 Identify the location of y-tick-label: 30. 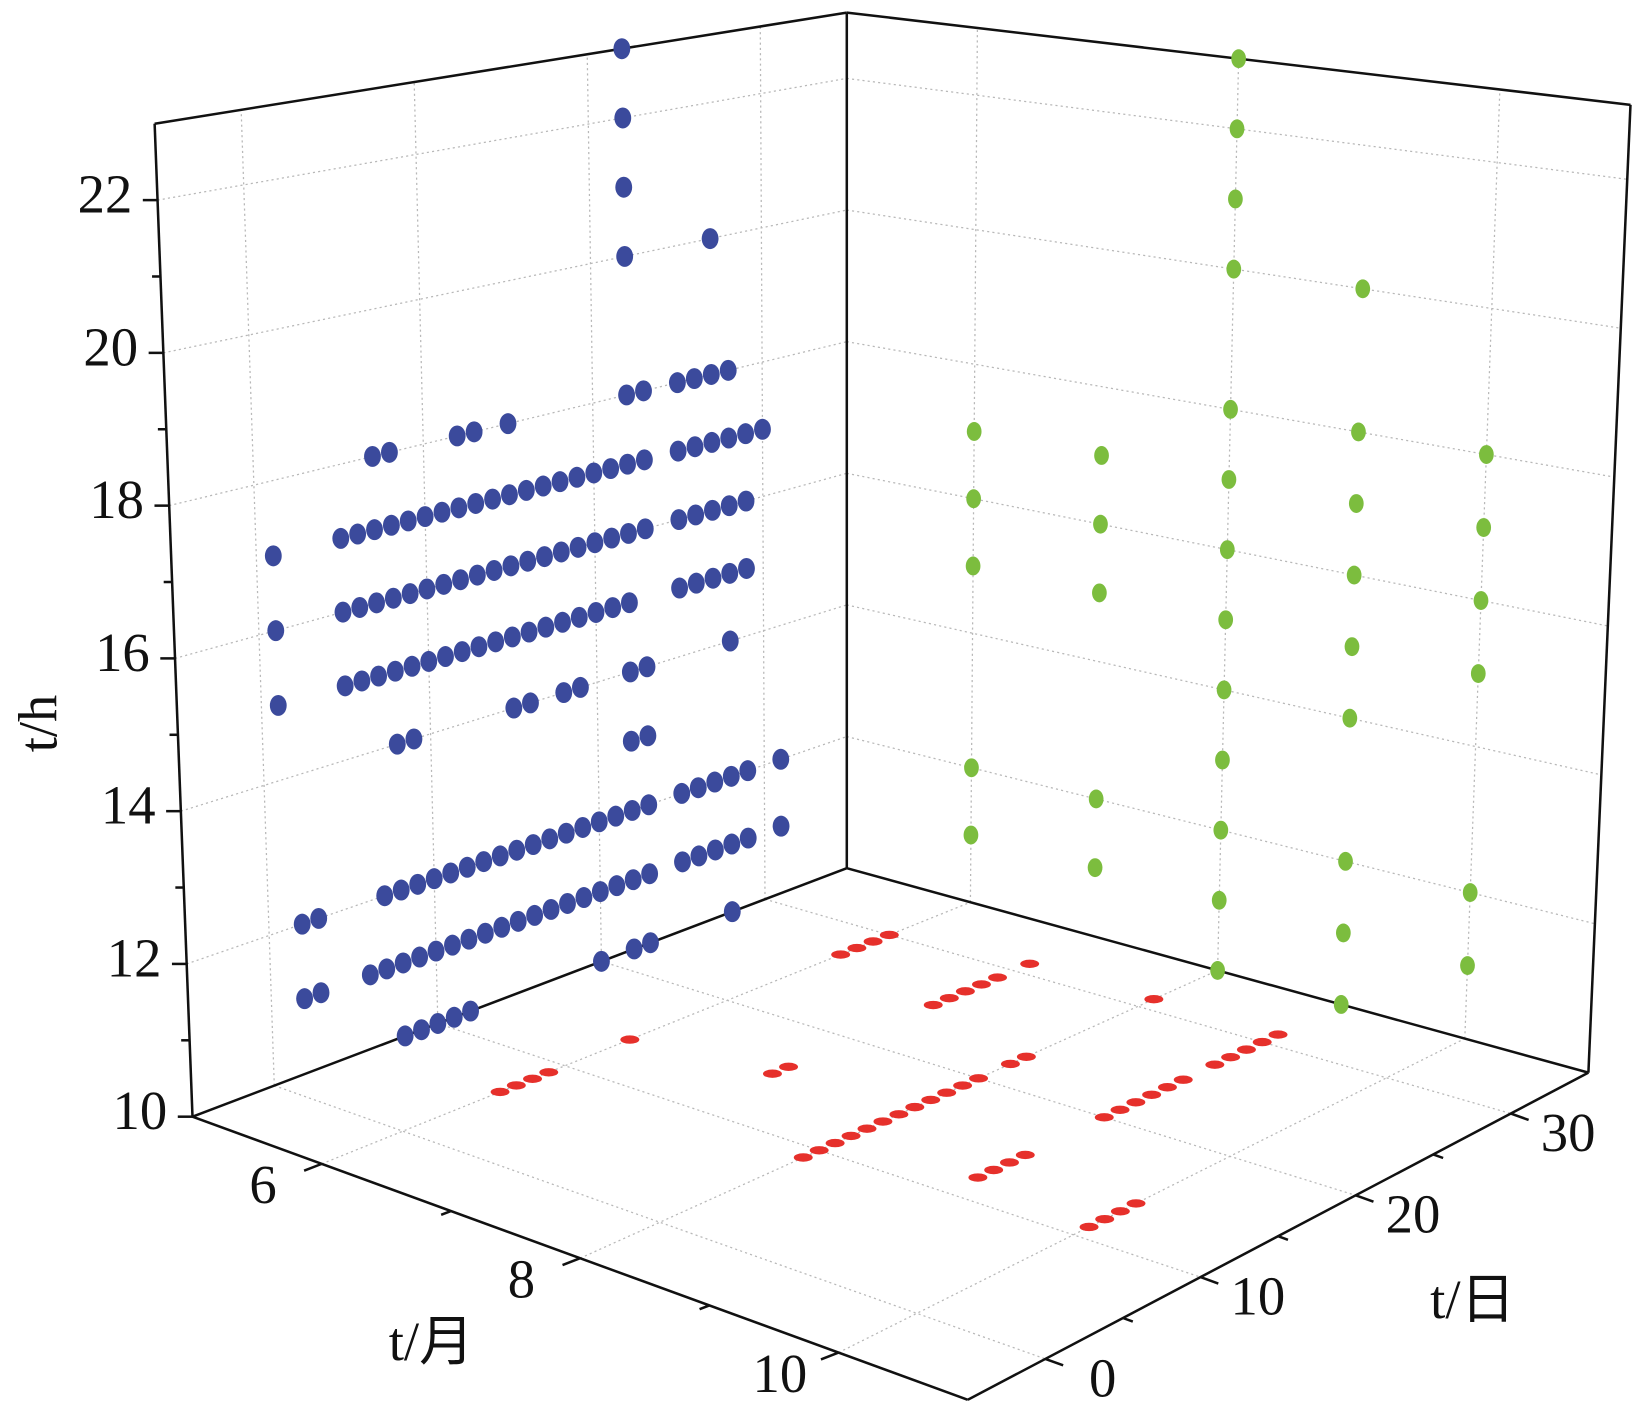
(1568, 1132).